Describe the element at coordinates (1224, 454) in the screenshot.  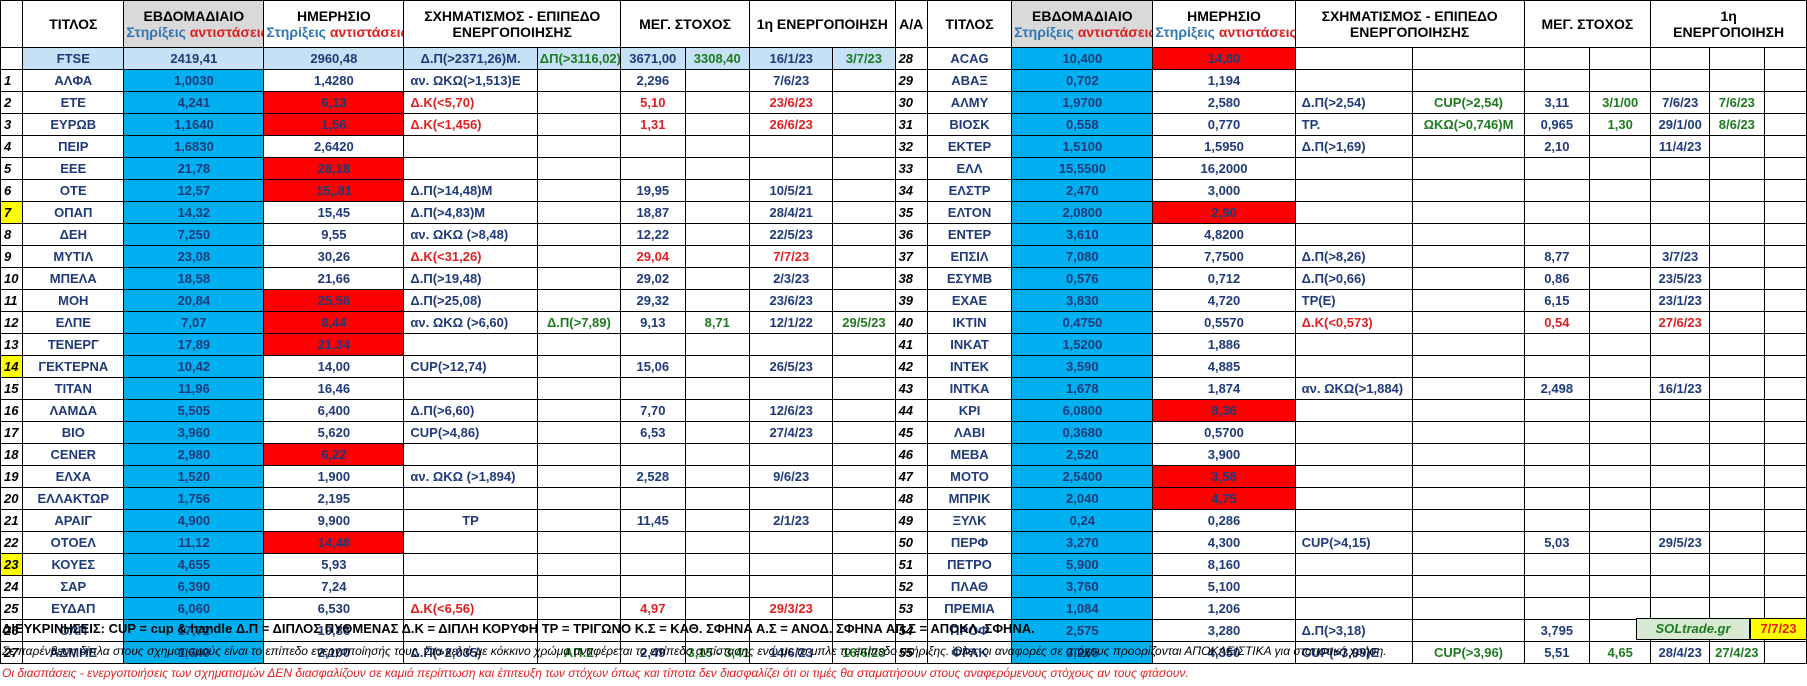
I see `daily-value: 3,900` at that location.